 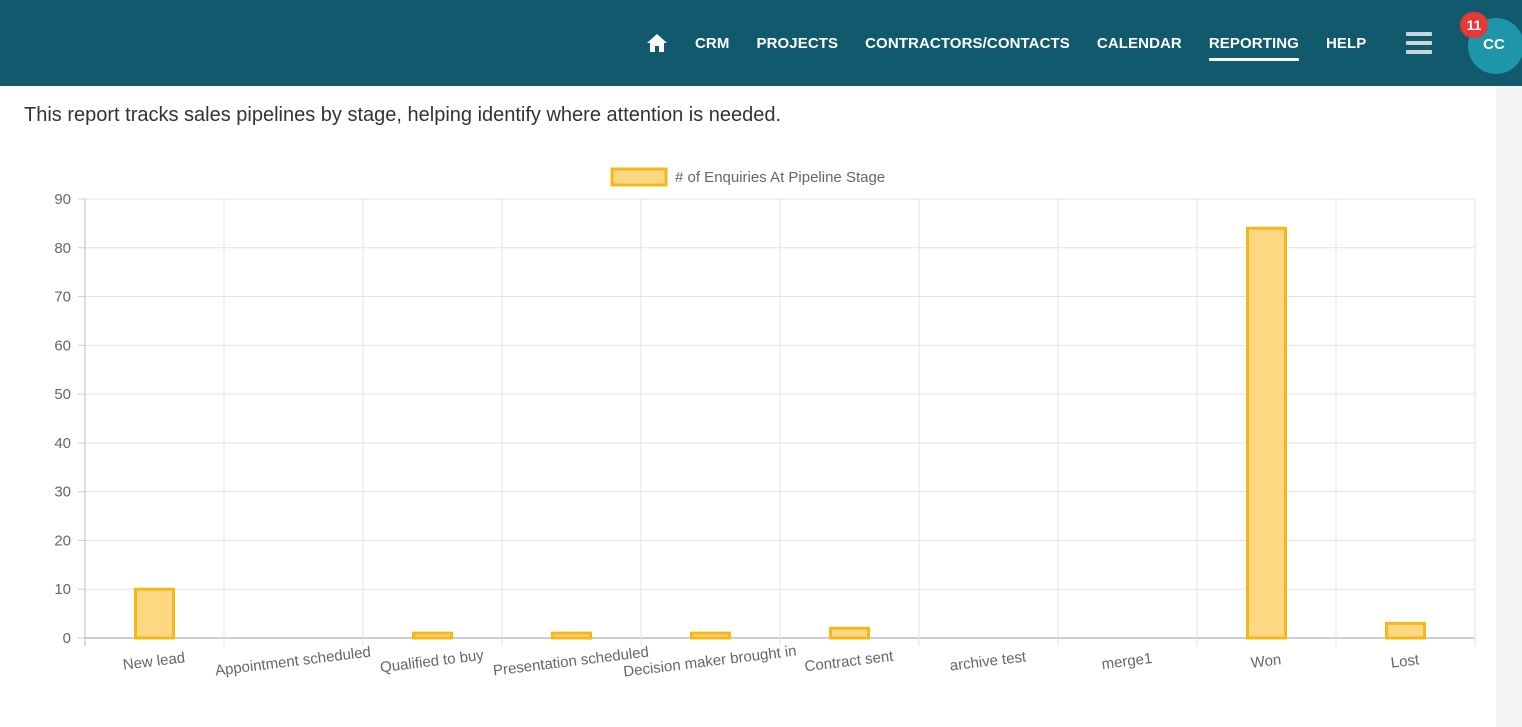 What do you see at coordinates (797, 43) in the screenshot?
I see `nav-projects: PROJECTS` at bounding box center [797, 43].